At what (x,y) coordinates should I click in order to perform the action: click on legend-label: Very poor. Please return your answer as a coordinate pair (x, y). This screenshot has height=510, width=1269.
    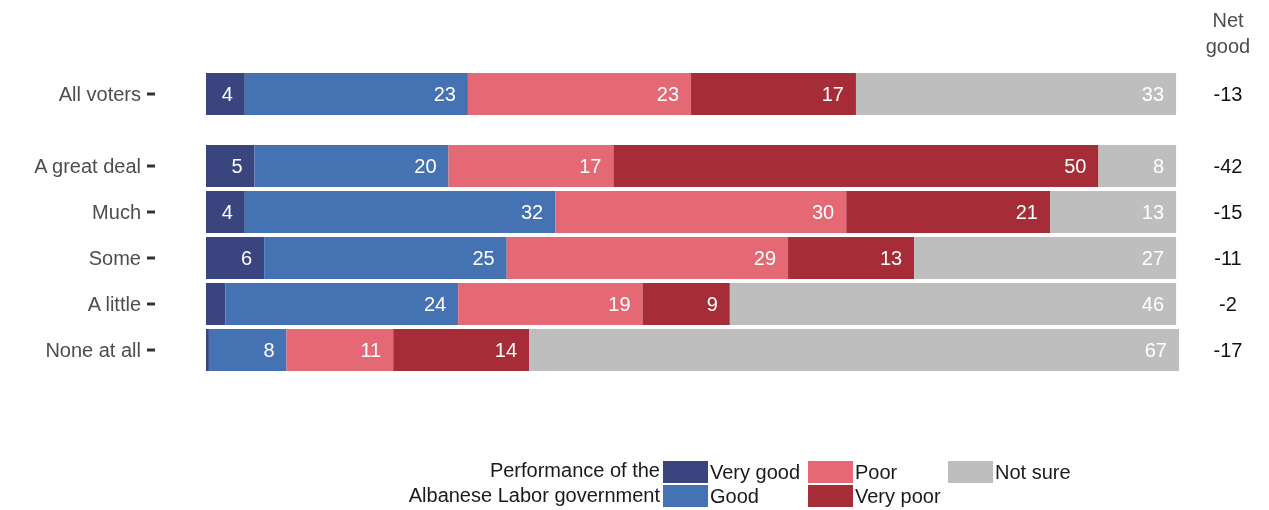
    Looking at the image, I should click on (898, 496).